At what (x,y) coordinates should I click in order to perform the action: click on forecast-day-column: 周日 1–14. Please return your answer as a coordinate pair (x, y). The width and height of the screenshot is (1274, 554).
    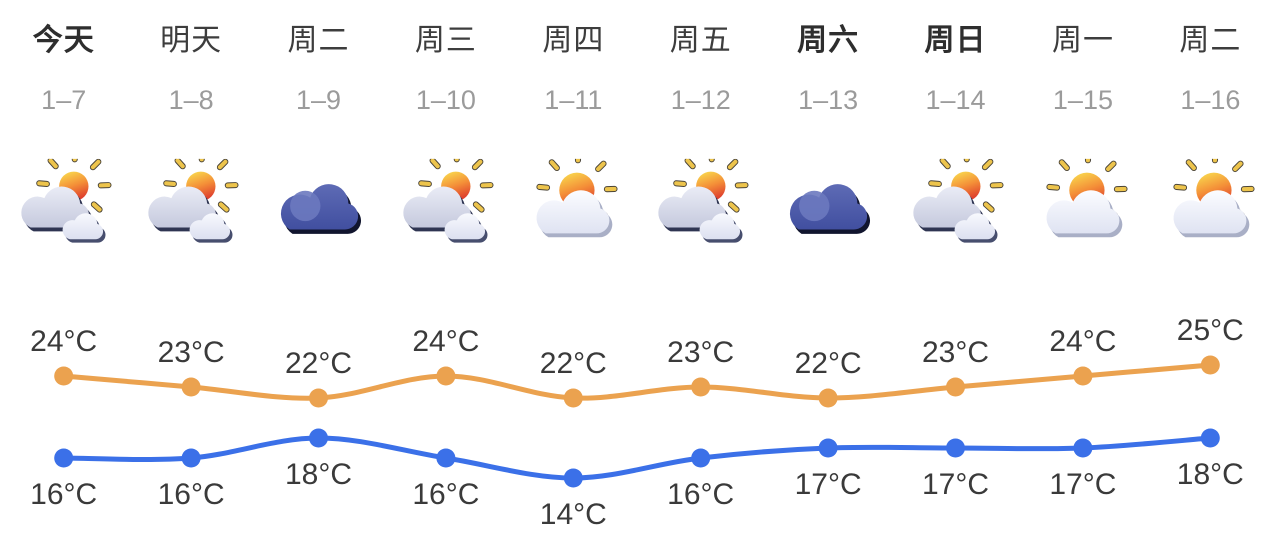
    Looking at the image, I should click on (955, 123).